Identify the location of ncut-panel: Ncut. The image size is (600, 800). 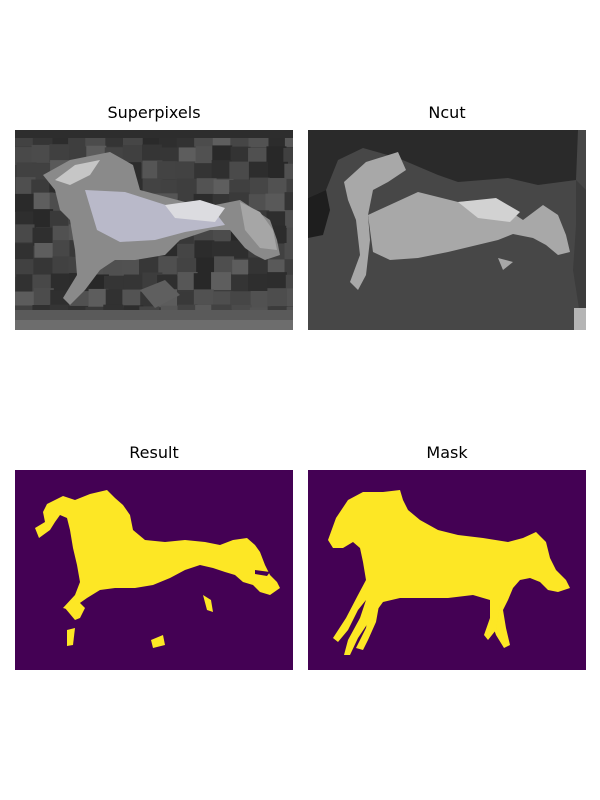
(447, 216).